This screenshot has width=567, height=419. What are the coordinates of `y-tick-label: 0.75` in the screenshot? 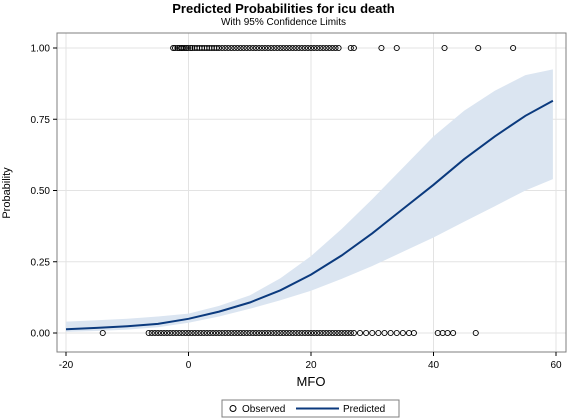 It's located at (41, 120).